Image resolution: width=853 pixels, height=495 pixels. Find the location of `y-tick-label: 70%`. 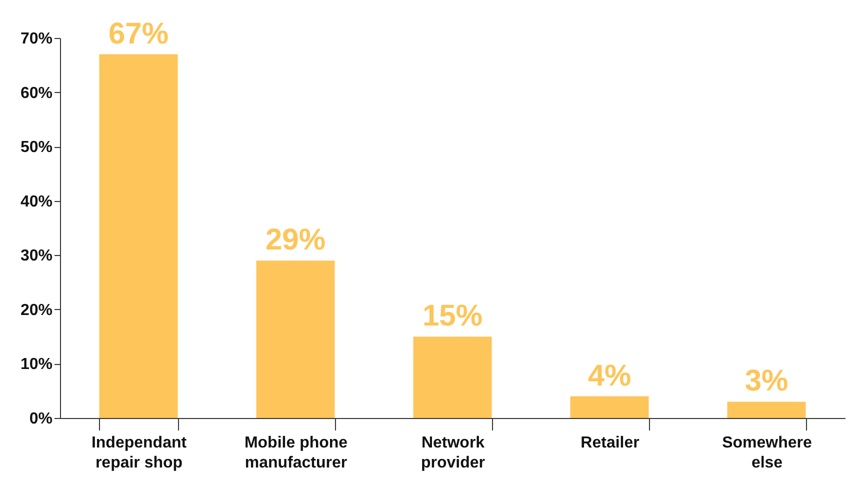

y-tick-label: 70% is located at coordinates (36, 39).